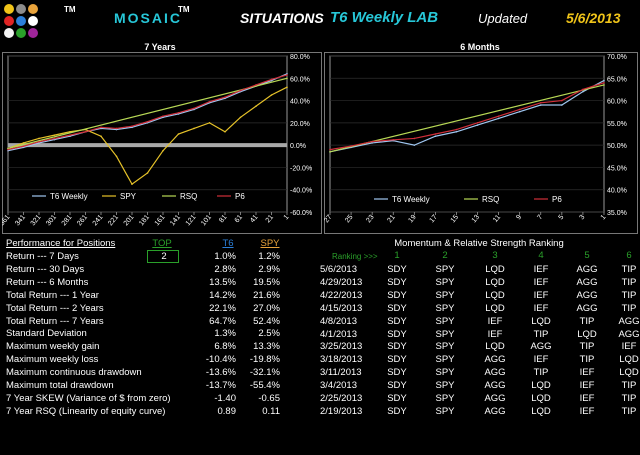 This screenshot has height=455, width=640. What do you see at coordinates (412, 219) in the screenshot?
I see `x-tick-label: 19` at bounding box center [412, 219].